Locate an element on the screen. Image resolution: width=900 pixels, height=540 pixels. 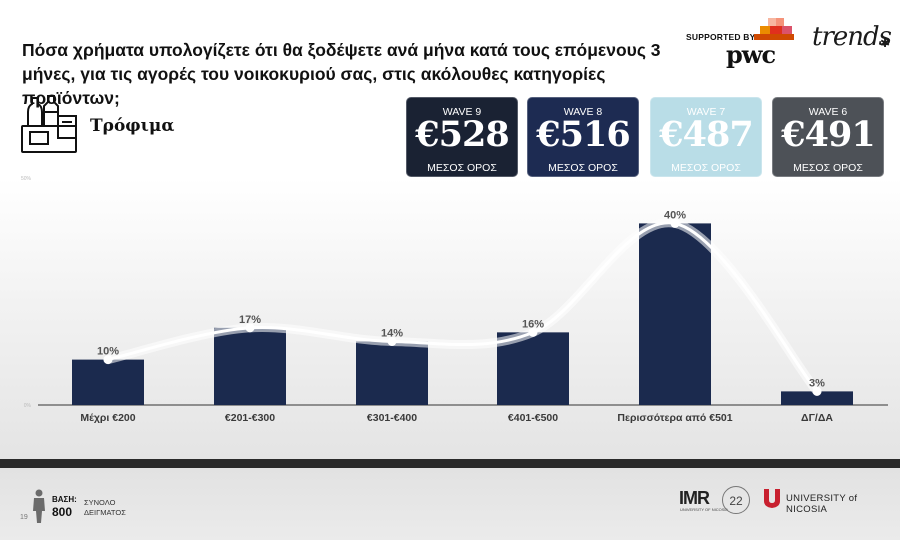
supported-by-label: SUPPORTED BY is located at coordinates (721, 37).